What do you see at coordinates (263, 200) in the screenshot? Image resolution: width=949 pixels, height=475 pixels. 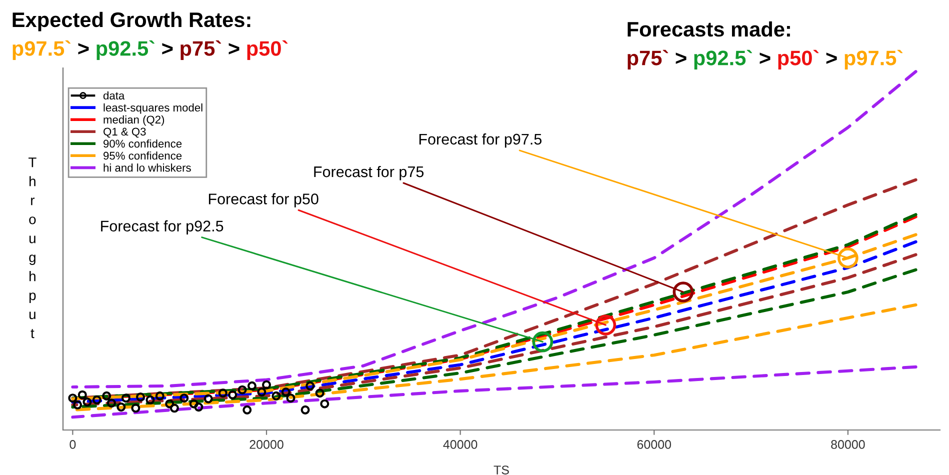 I see `annotation: Forecast for p50` at bounding box center [263, 200].